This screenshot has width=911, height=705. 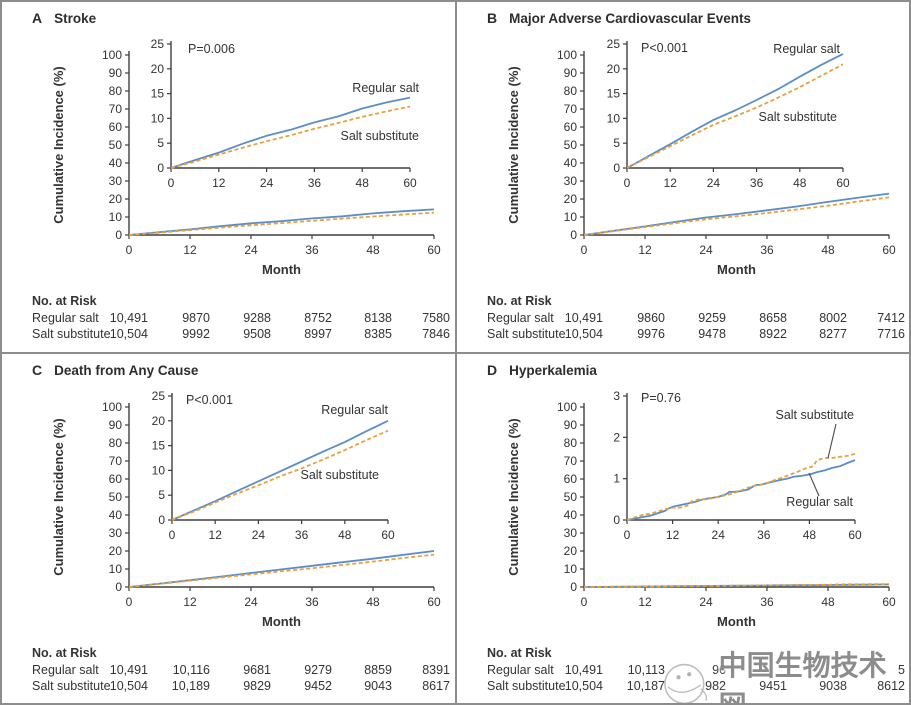 What do you see at coordinates (571, 569) in the screenshot?
I see `main-y-tick: 10` at bounding box center [571, 569].